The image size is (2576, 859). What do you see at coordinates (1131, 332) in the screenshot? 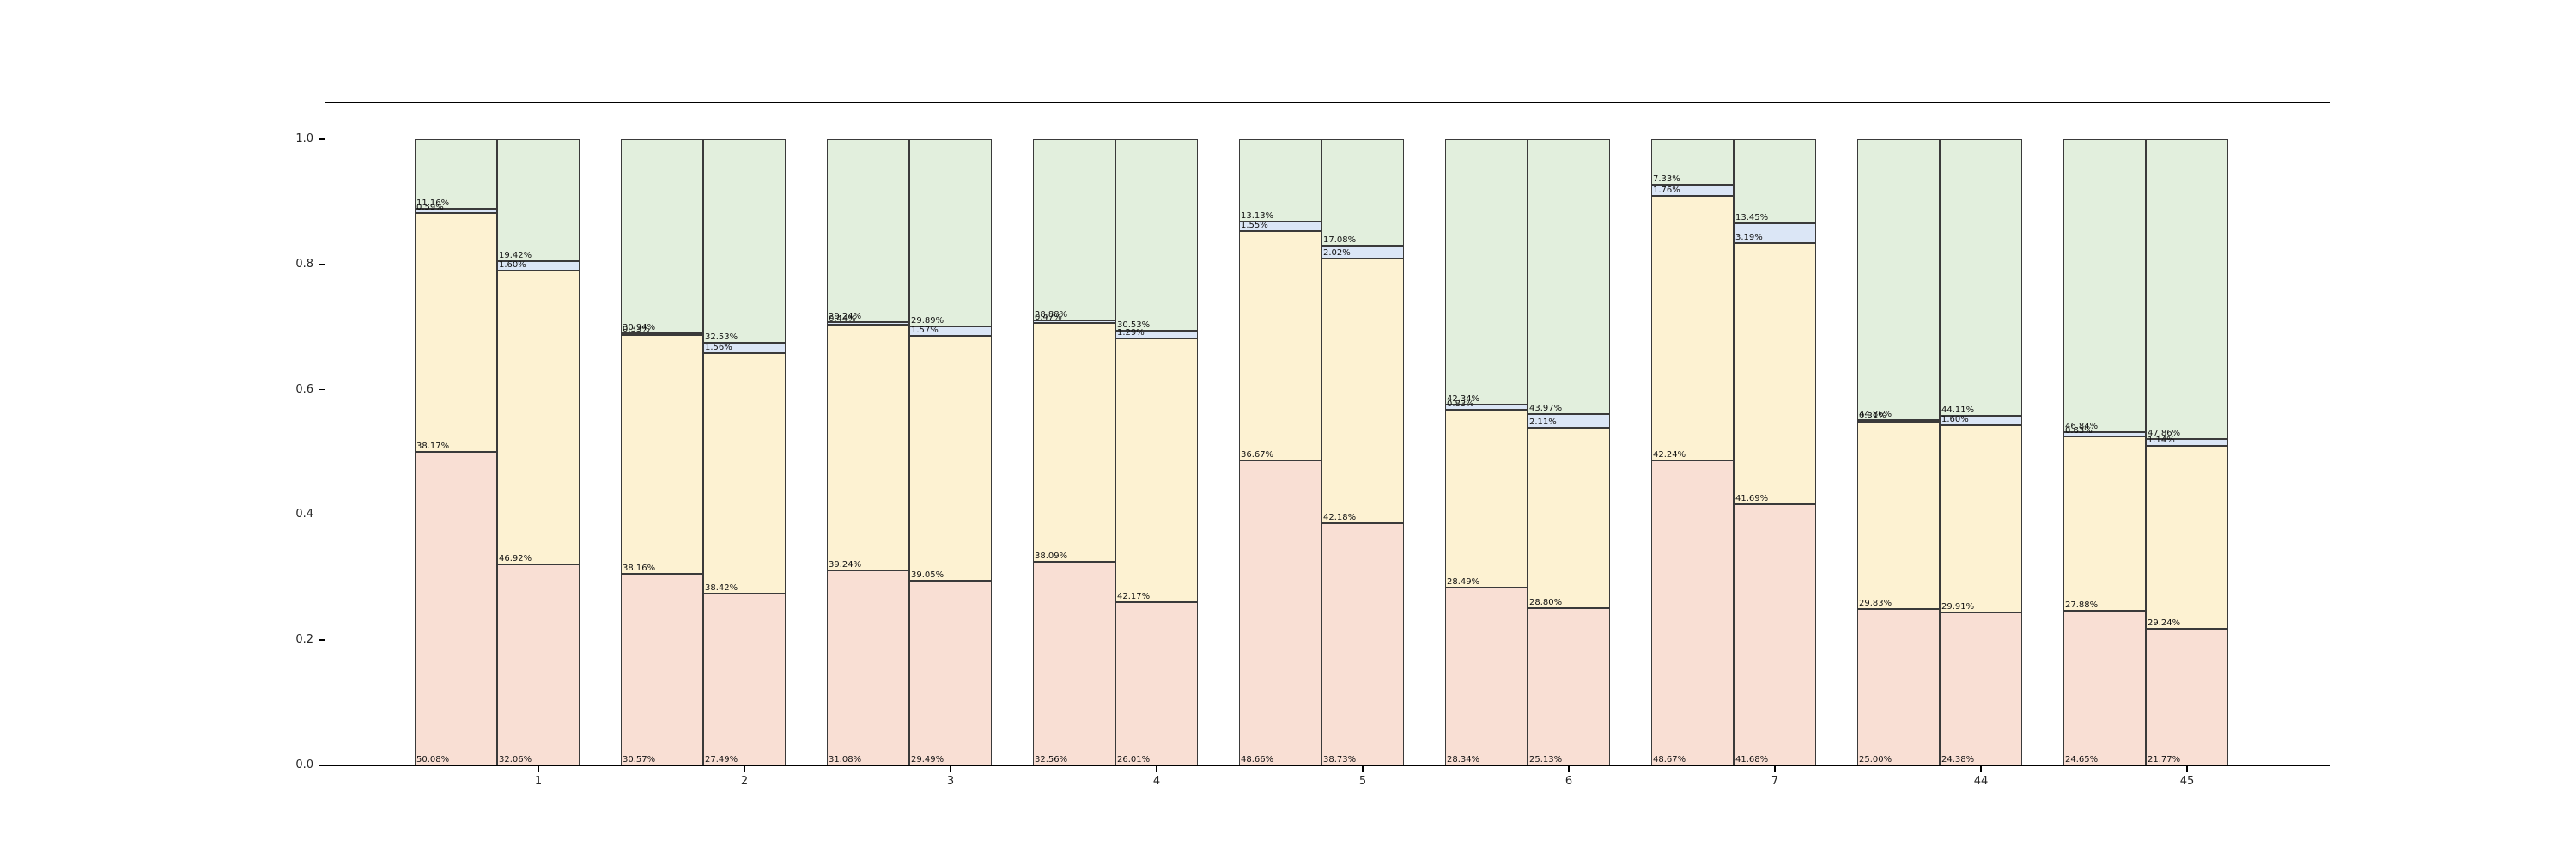
I see `bar-segment-label: 1.29%` at bounding box center [1131, 332].